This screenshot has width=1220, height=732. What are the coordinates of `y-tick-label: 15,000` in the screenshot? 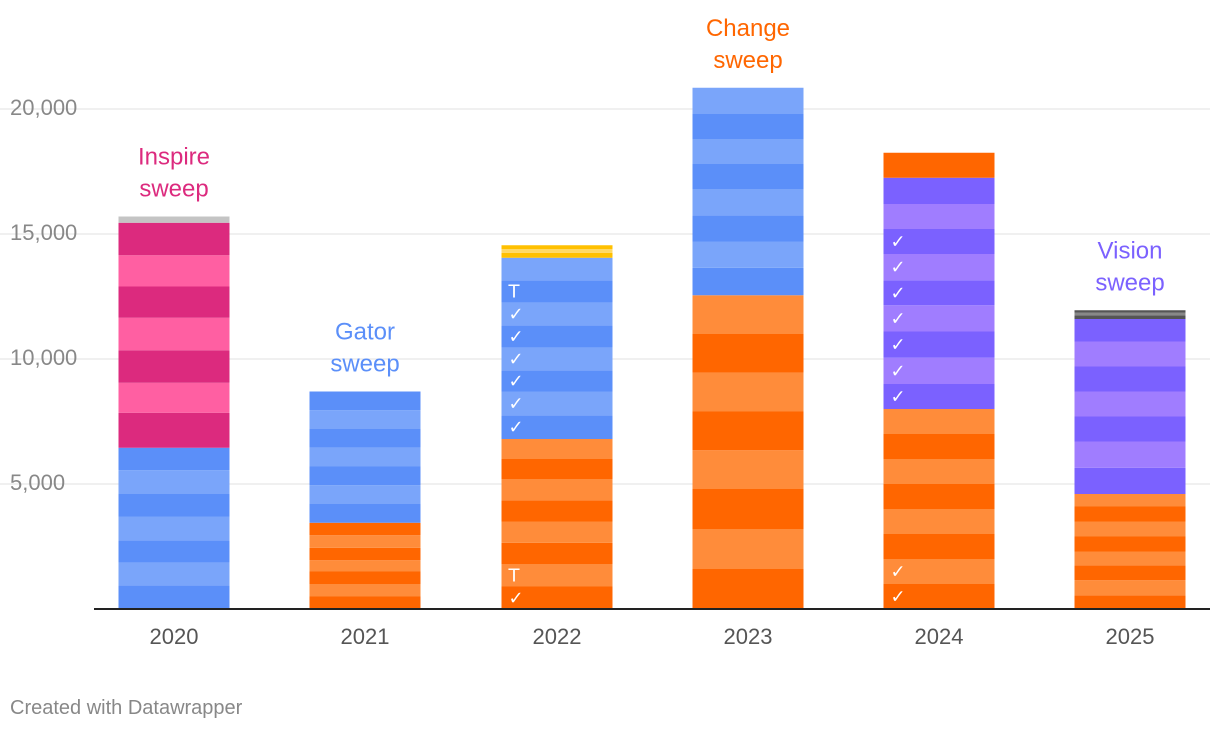 It's located at (43, 232).